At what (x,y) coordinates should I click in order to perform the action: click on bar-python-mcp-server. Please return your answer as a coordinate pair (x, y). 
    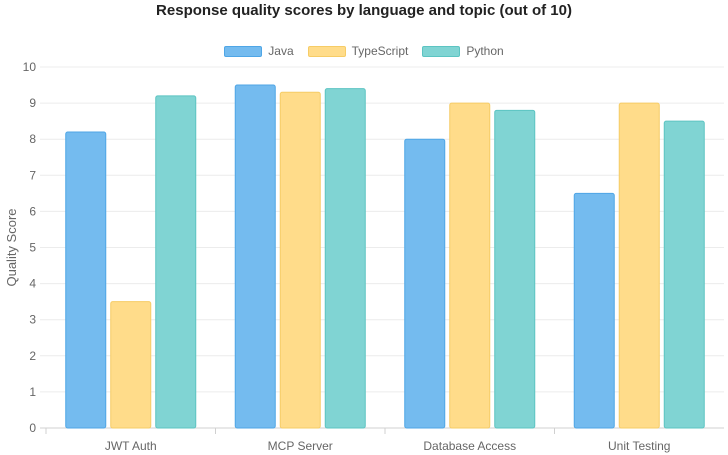
    Looking at the image, I should click on (345, 258).